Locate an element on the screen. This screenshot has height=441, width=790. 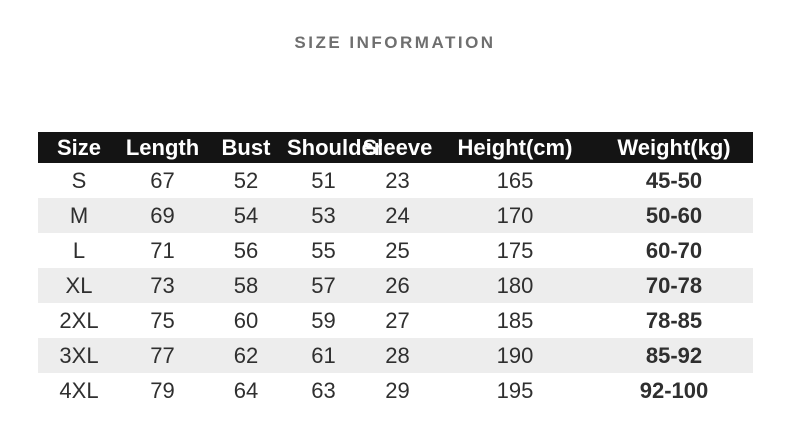
table-row: M 69 54 53 24 170 50-60 is located at coordinates (395, 215).